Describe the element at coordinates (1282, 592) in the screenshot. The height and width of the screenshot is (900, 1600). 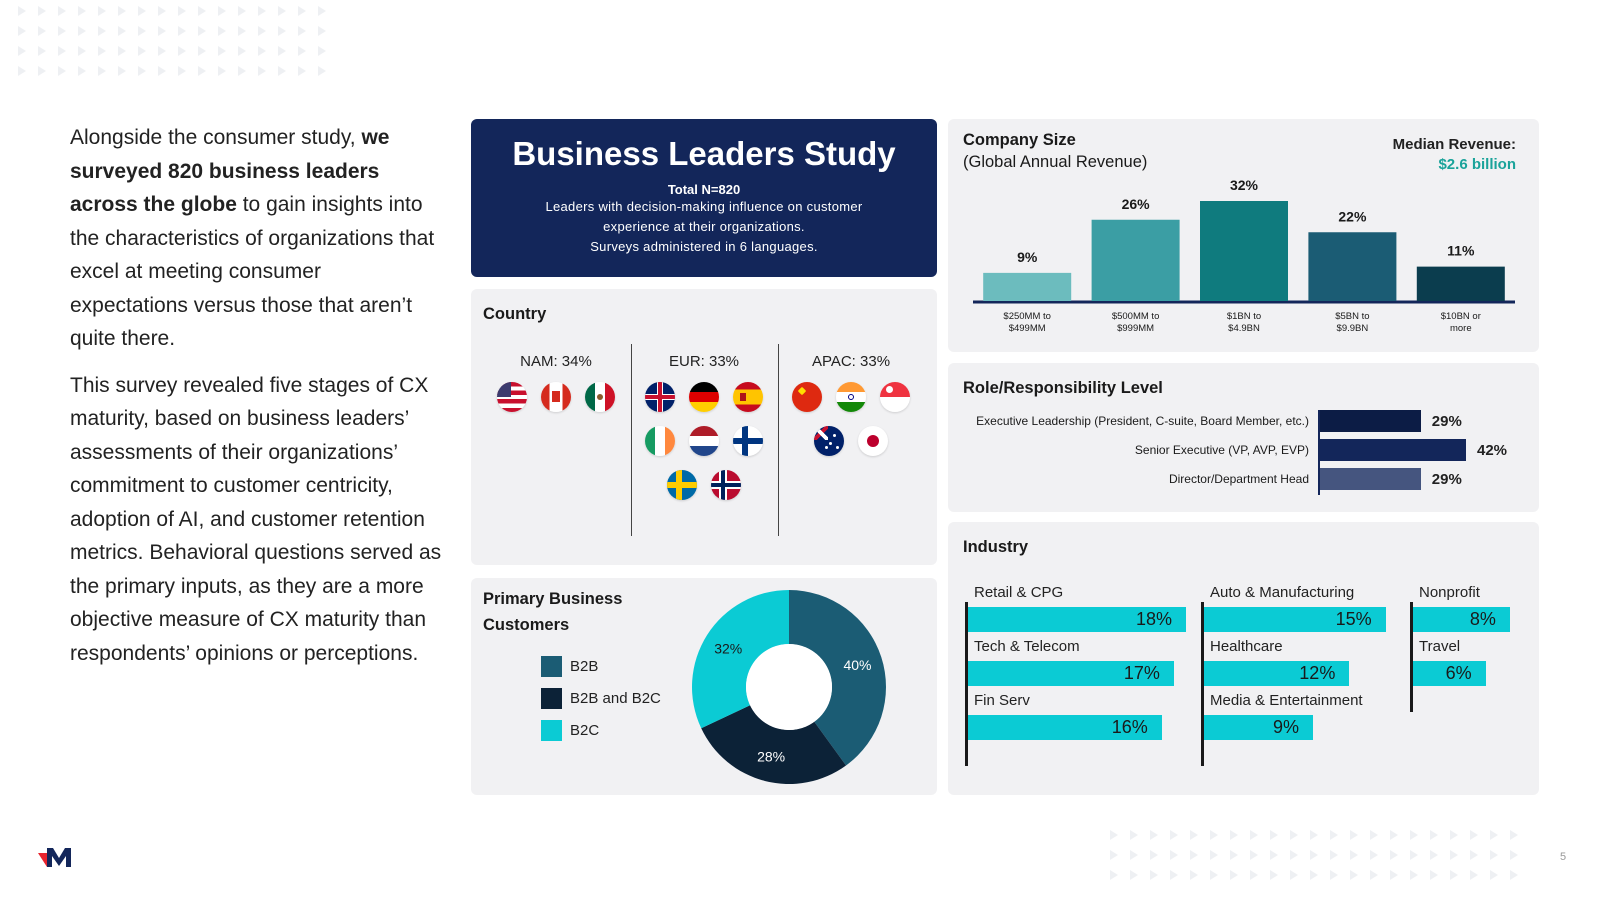
I see `industry-label: Auto & Manufacturing` at that location.